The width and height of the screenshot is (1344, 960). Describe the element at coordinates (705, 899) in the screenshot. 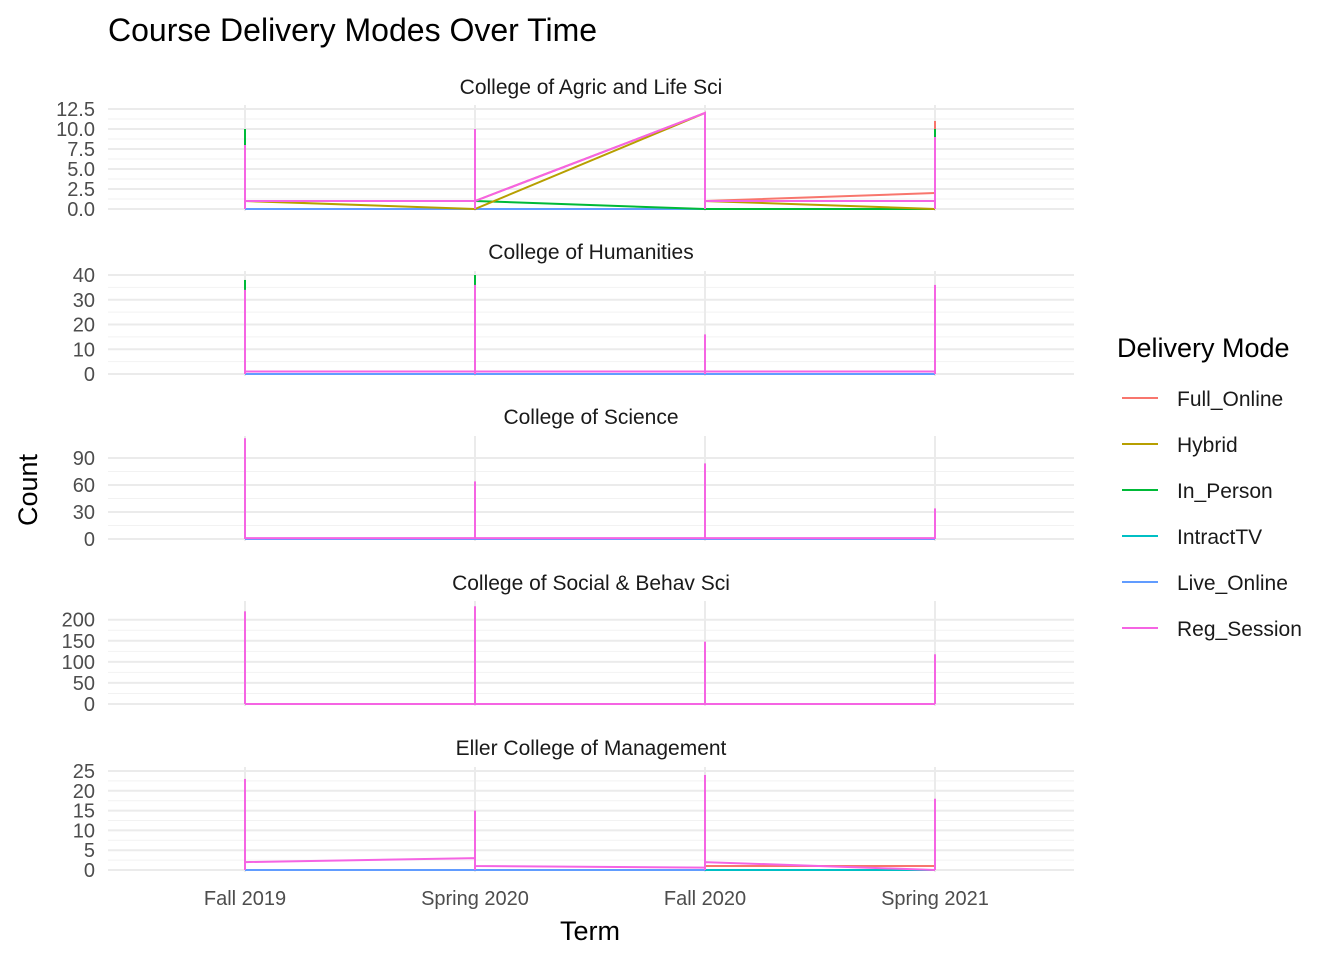

I see `x-tick-label: Fall 2020` at that location.